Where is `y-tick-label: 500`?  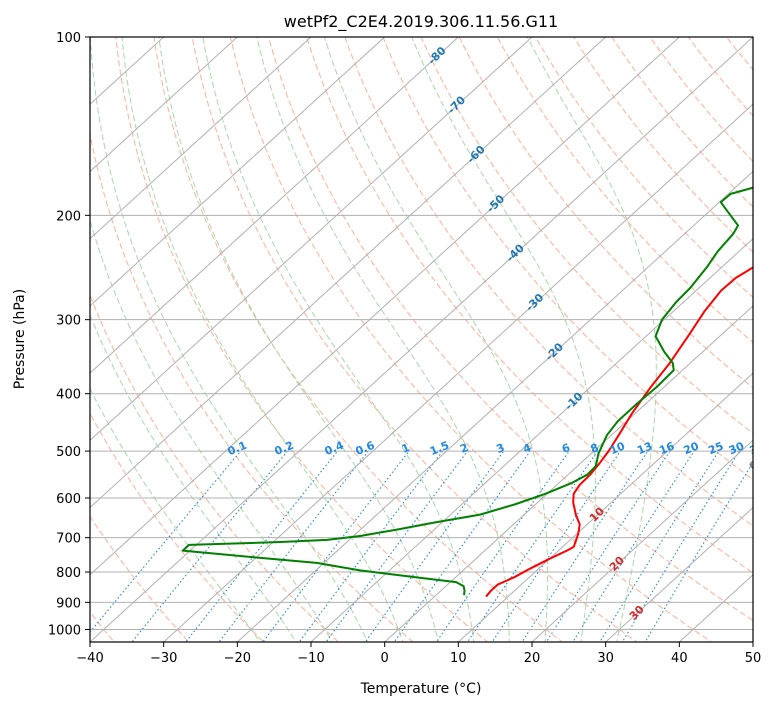 y-tick-label: 500 is located at coordinates (68, 452).